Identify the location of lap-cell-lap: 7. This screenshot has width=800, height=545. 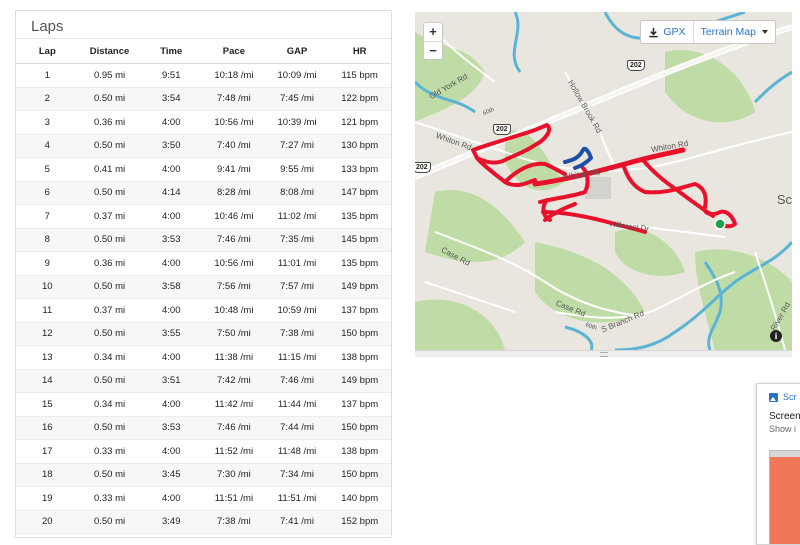
(47, 216).